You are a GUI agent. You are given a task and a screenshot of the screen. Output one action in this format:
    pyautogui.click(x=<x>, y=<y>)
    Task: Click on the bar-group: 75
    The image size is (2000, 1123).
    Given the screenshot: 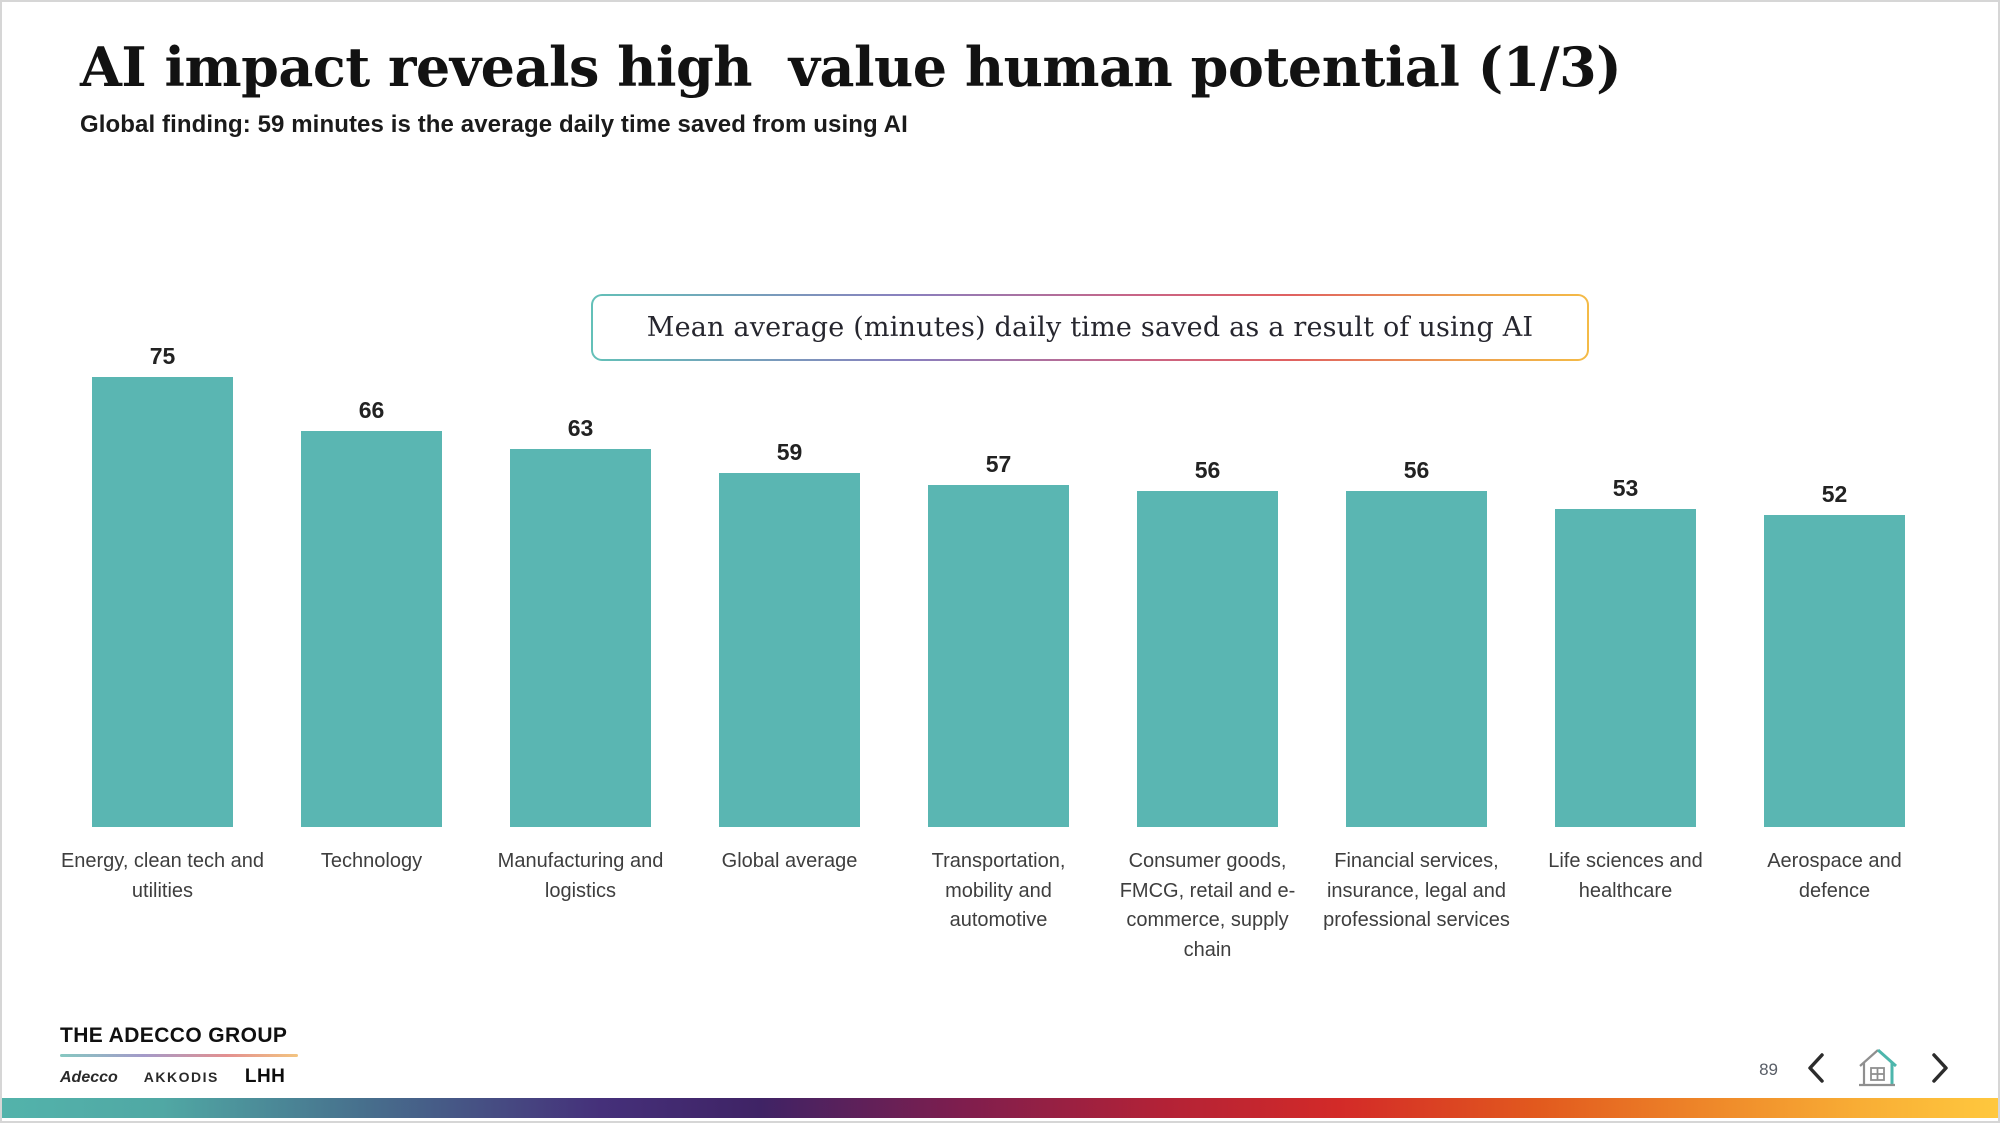 What is the action you would take?
    pyautogui.click(x=162, y=585)
    